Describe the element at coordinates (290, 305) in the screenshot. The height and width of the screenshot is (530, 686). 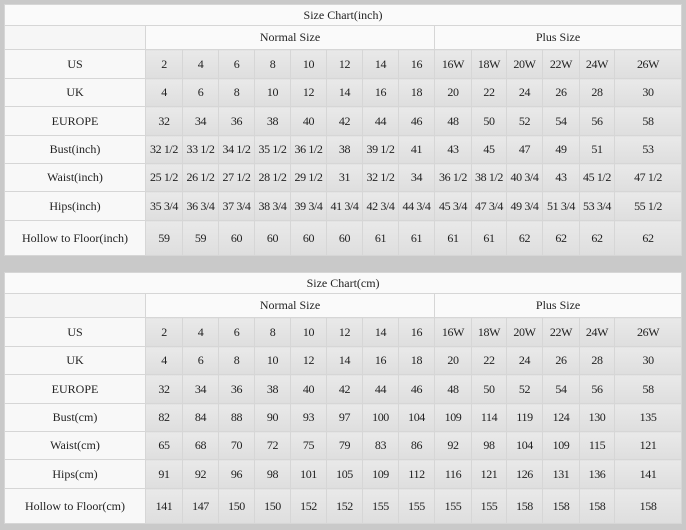
I see `normal-size-header: Normal Size` at that location.